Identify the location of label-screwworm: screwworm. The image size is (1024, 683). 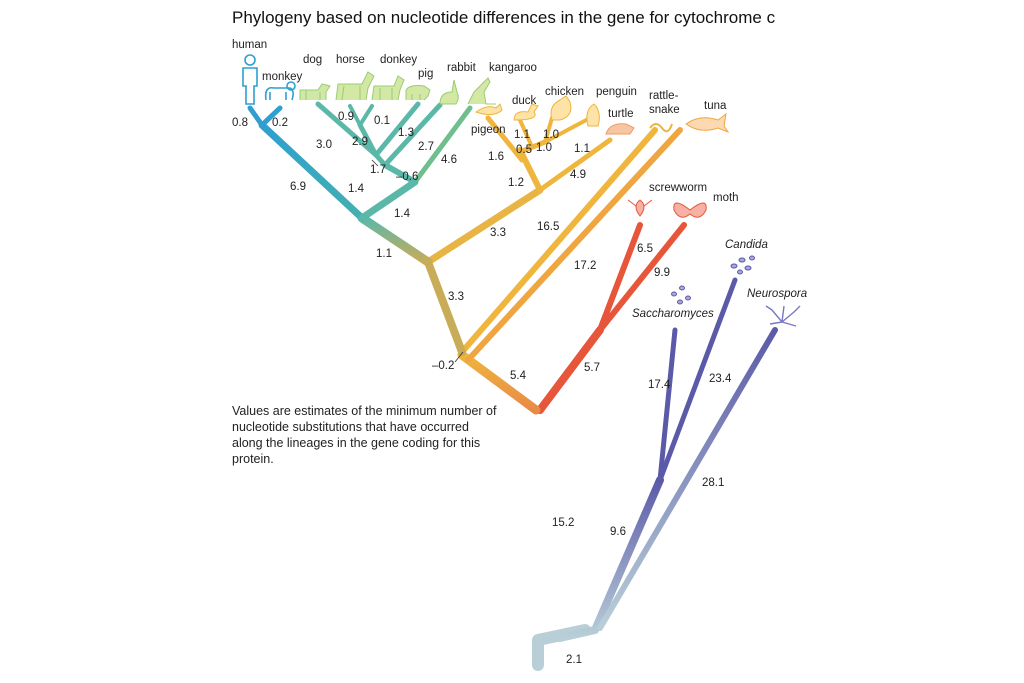
(678, 188).